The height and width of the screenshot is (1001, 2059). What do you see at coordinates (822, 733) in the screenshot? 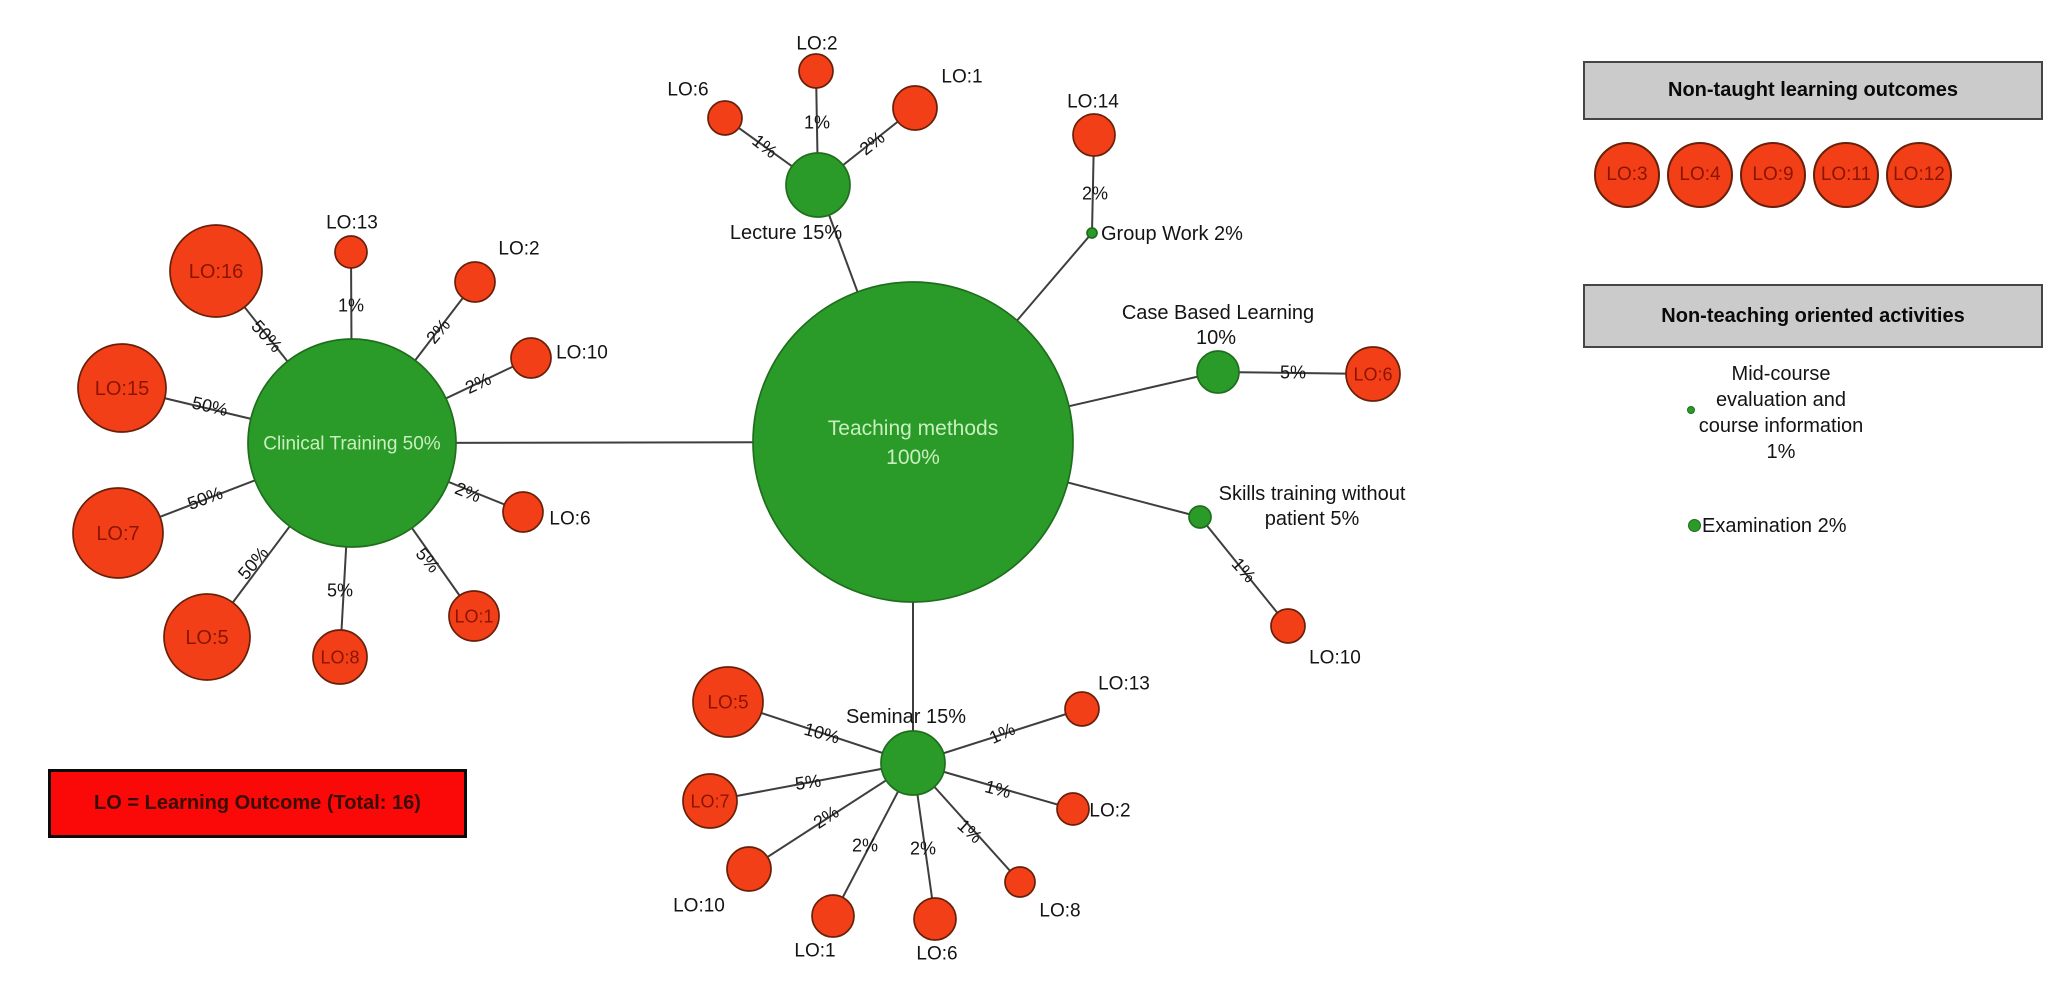
I see `edge-pct-label: 10%` at bounding box center [822, 733].